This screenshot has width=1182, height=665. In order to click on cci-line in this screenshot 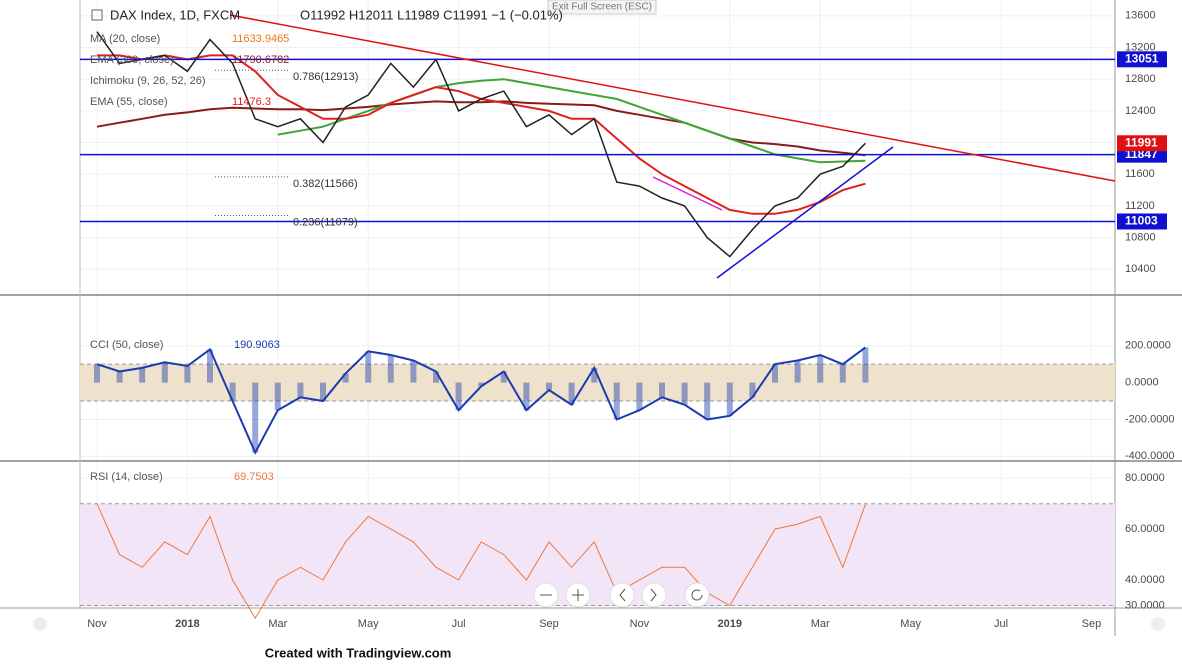, I will do `click(481, 400)`.